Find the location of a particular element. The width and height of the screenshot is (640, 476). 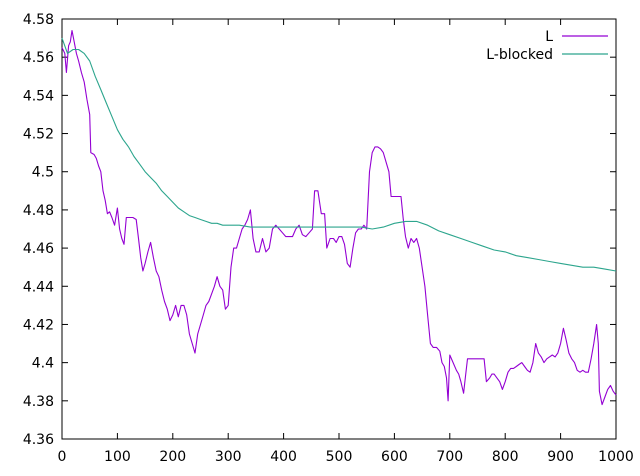

y-tick-label: 4.56 is located at coordinates (38, 58).